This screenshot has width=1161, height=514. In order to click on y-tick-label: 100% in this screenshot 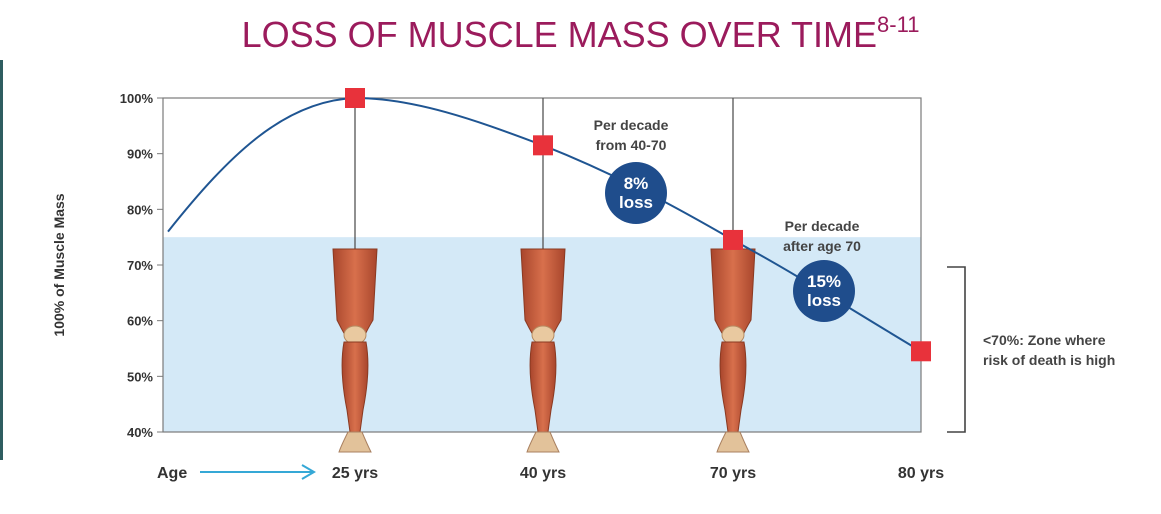, I will do `click(137, 98)`.